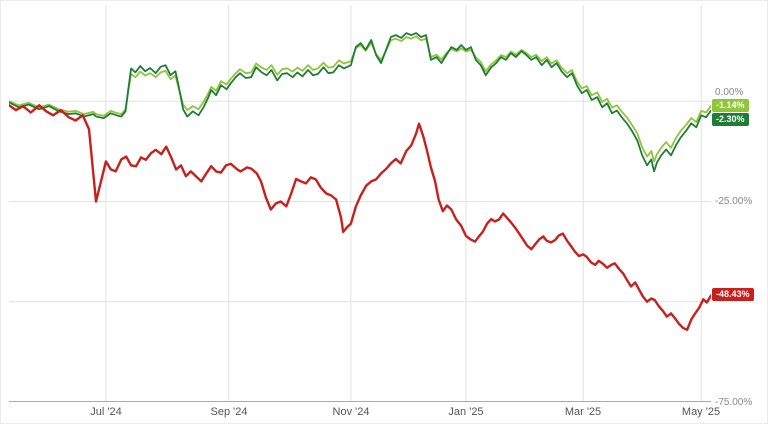  What do you see at coordinates (730, 119) in the screenshot?
I see `dark-green-series-value-badge: -2.30%` at bounding box center [730, 119].